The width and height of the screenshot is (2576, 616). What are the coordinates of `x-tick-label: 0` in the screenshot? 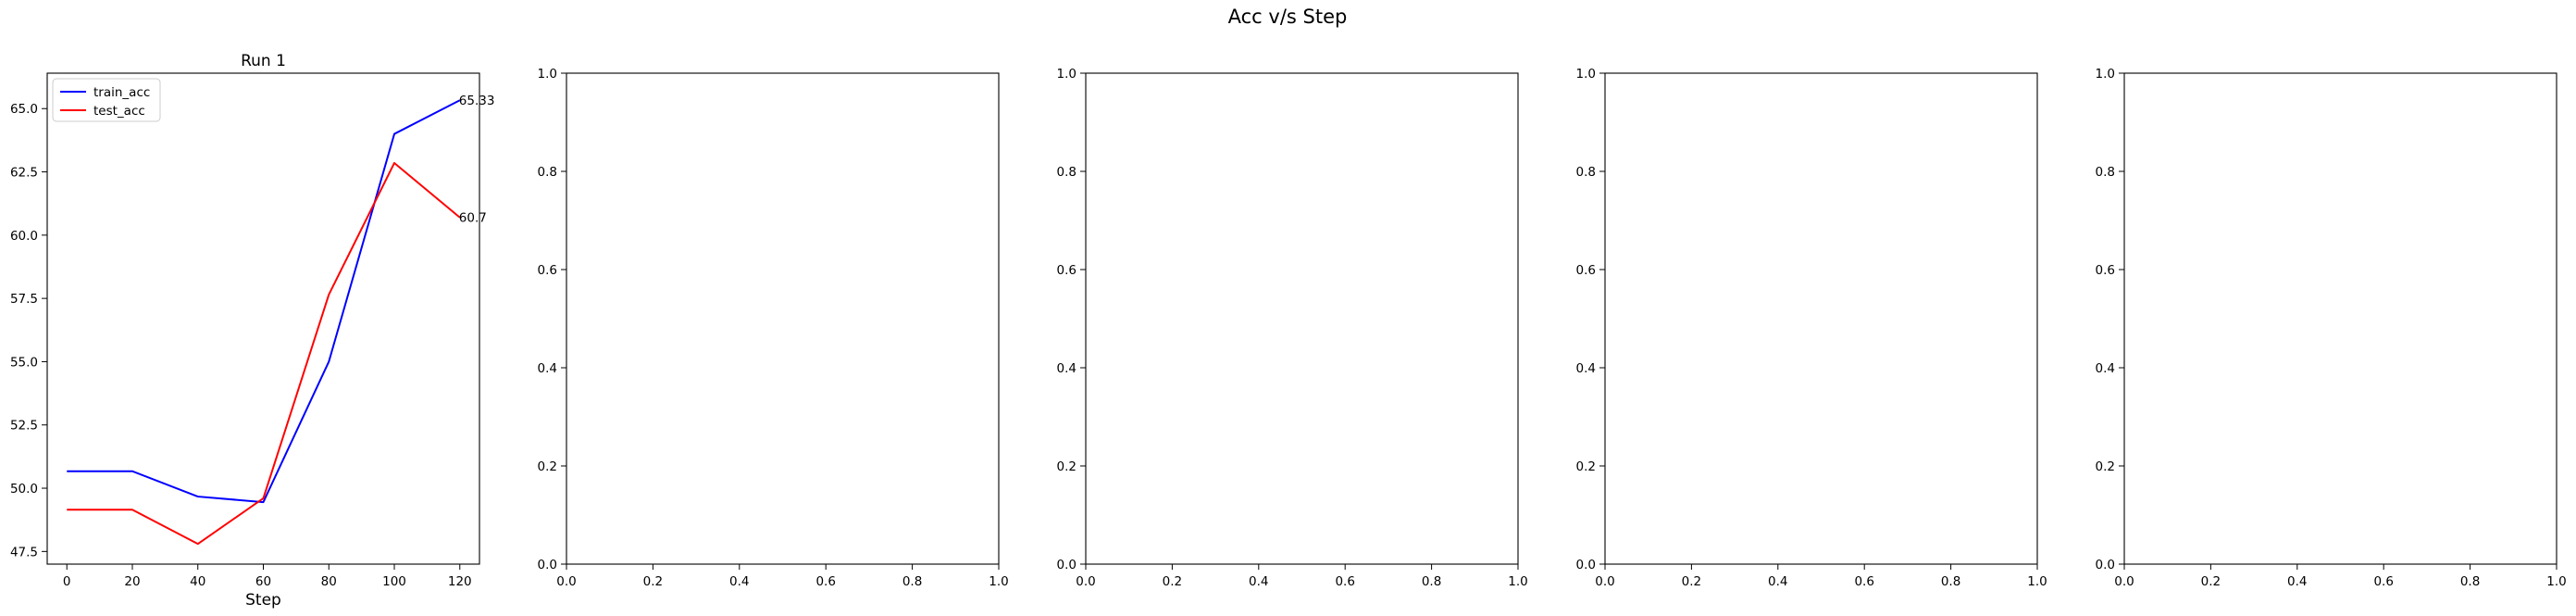 It's located at (67, 581).